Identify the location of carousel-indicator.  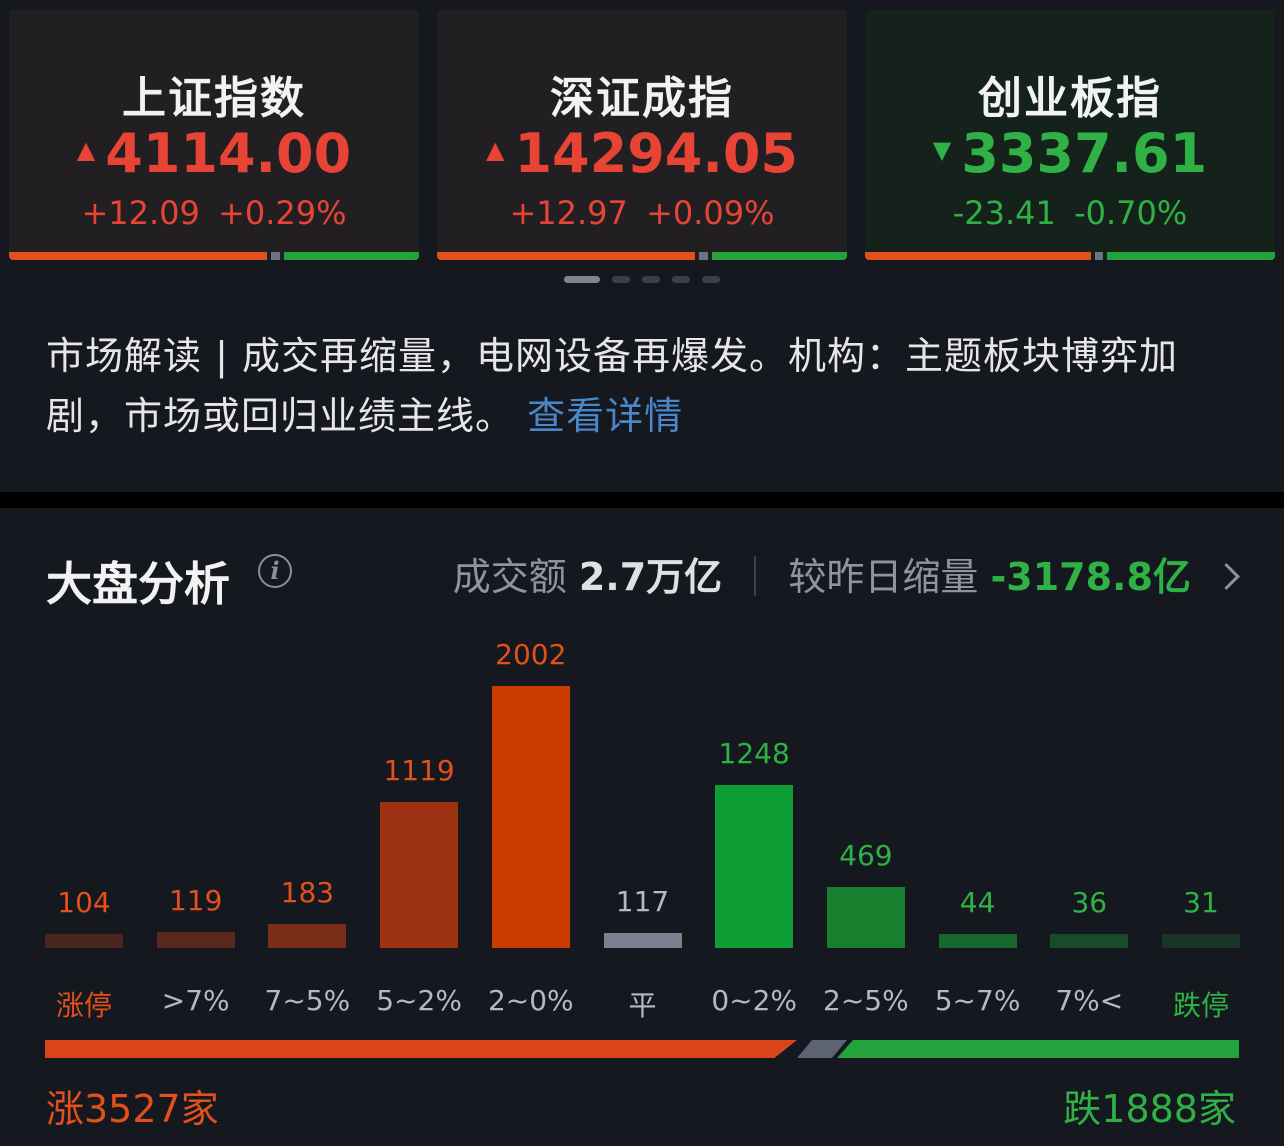
(642, 280).